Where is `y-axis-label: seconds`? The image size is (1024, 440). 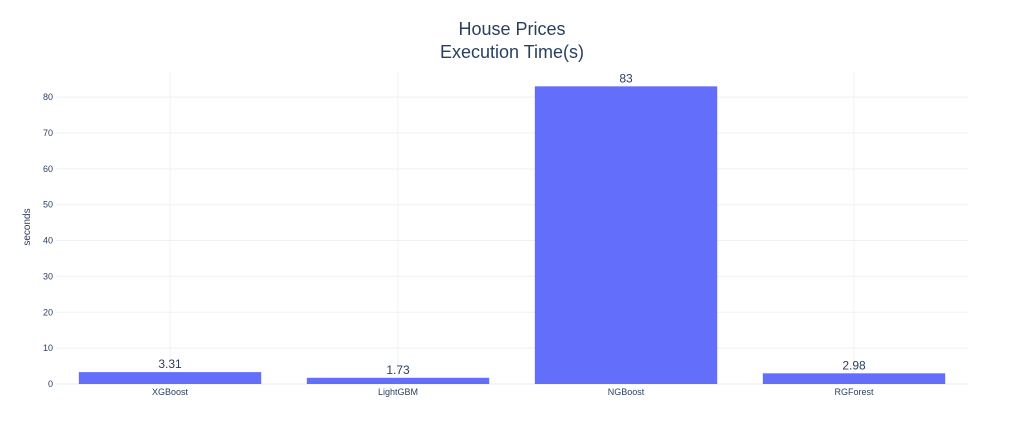
y-axis-label: seconds is located at coordinates (27, 226).